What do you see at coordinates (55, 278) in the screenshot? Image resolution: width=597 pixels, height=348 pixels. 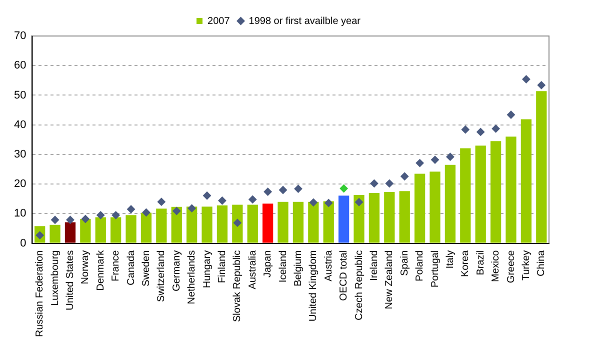 I see `x-tick-label: Luxembourg` at bounding box center [55, 278].